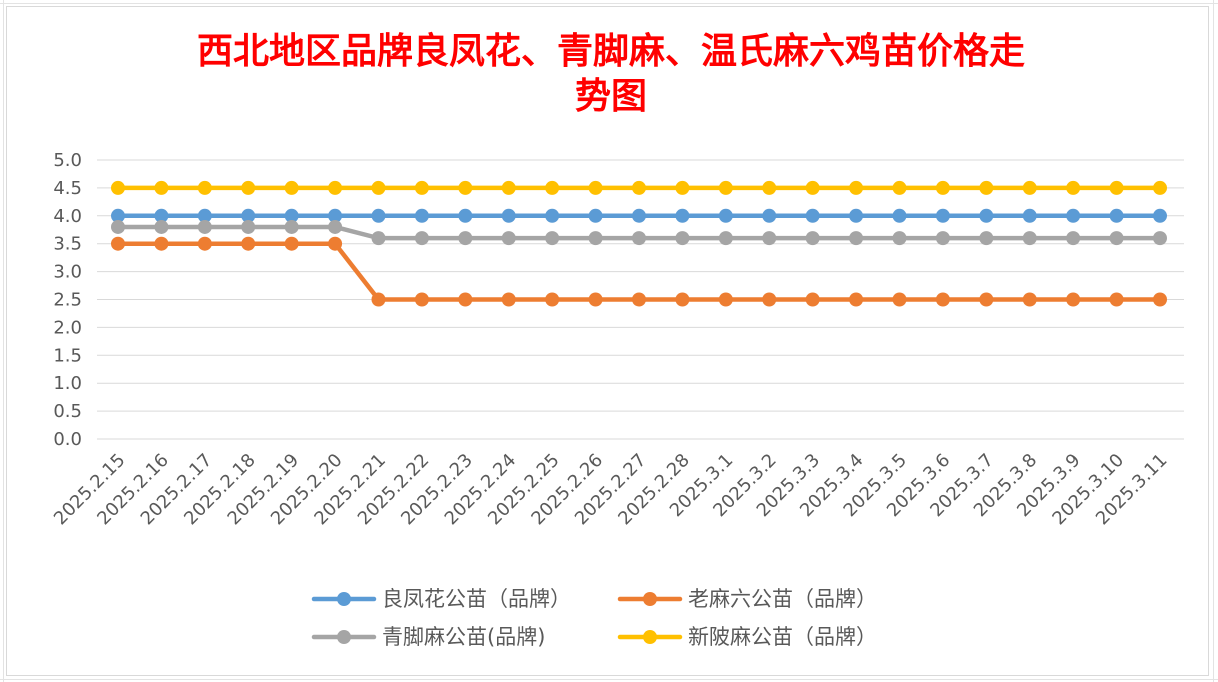 This screenshot has height=682, width=1218. I want to click on y-tick-label: 3.0, so click(67, 272).